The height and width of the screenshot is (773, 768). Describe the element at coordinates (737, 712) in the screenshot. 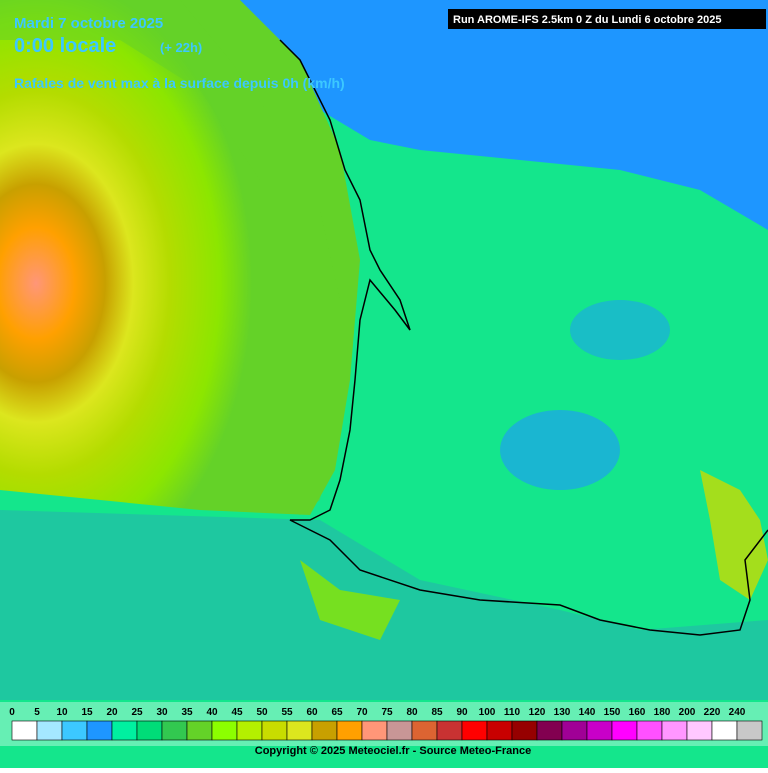

I see `legend-label: 240` at that location.